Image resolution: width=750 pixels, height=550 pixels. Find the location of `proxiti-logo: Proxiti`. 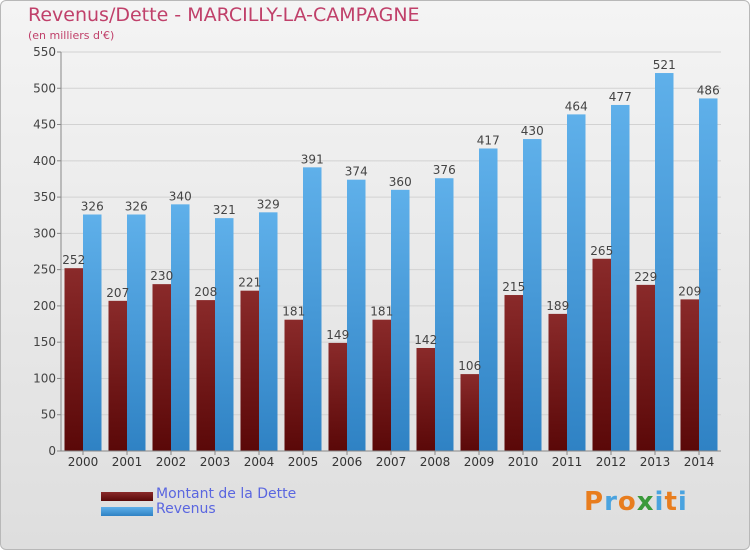

proxiti-logo: Proxiti is located at coordinates (636, 502).